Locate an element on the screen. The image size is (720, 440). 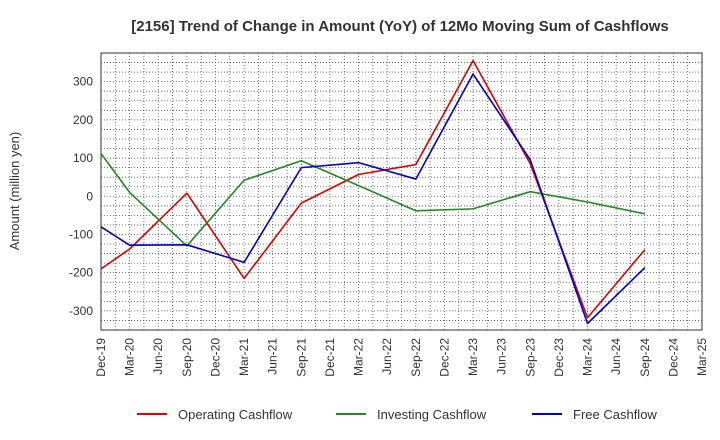
y-tick-label: 100 is located at coordinates (83, 158).